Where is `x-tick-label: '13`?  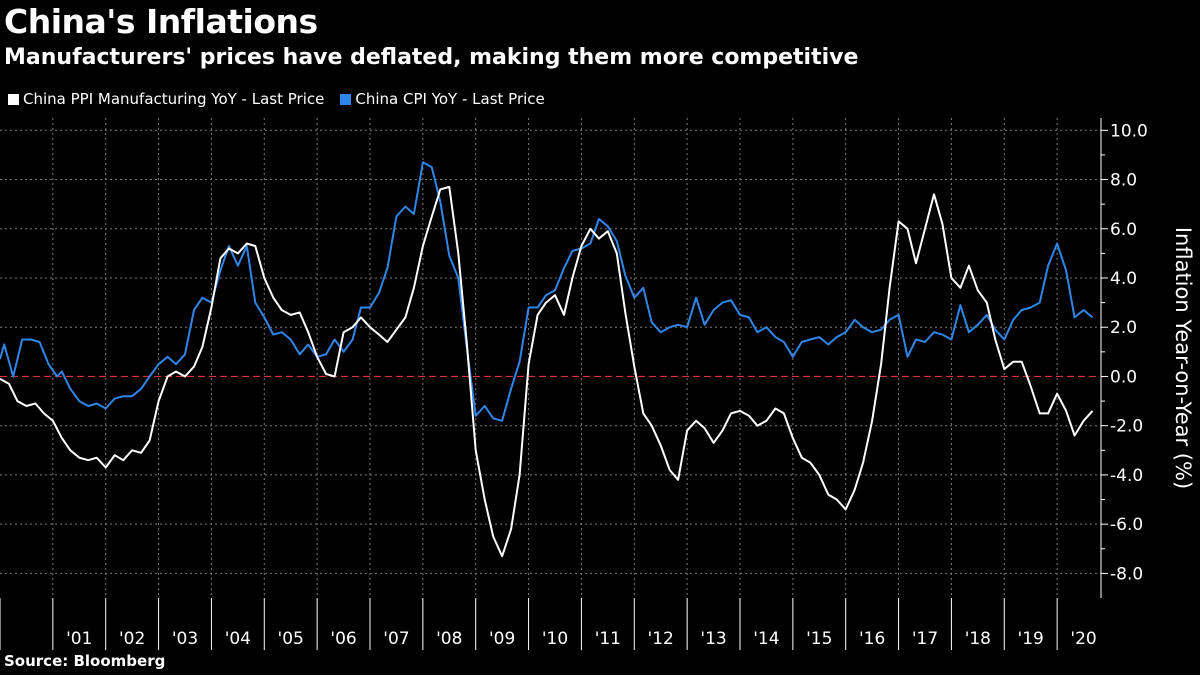
x-tick-label: '13 is located at coordinates (713, 639).